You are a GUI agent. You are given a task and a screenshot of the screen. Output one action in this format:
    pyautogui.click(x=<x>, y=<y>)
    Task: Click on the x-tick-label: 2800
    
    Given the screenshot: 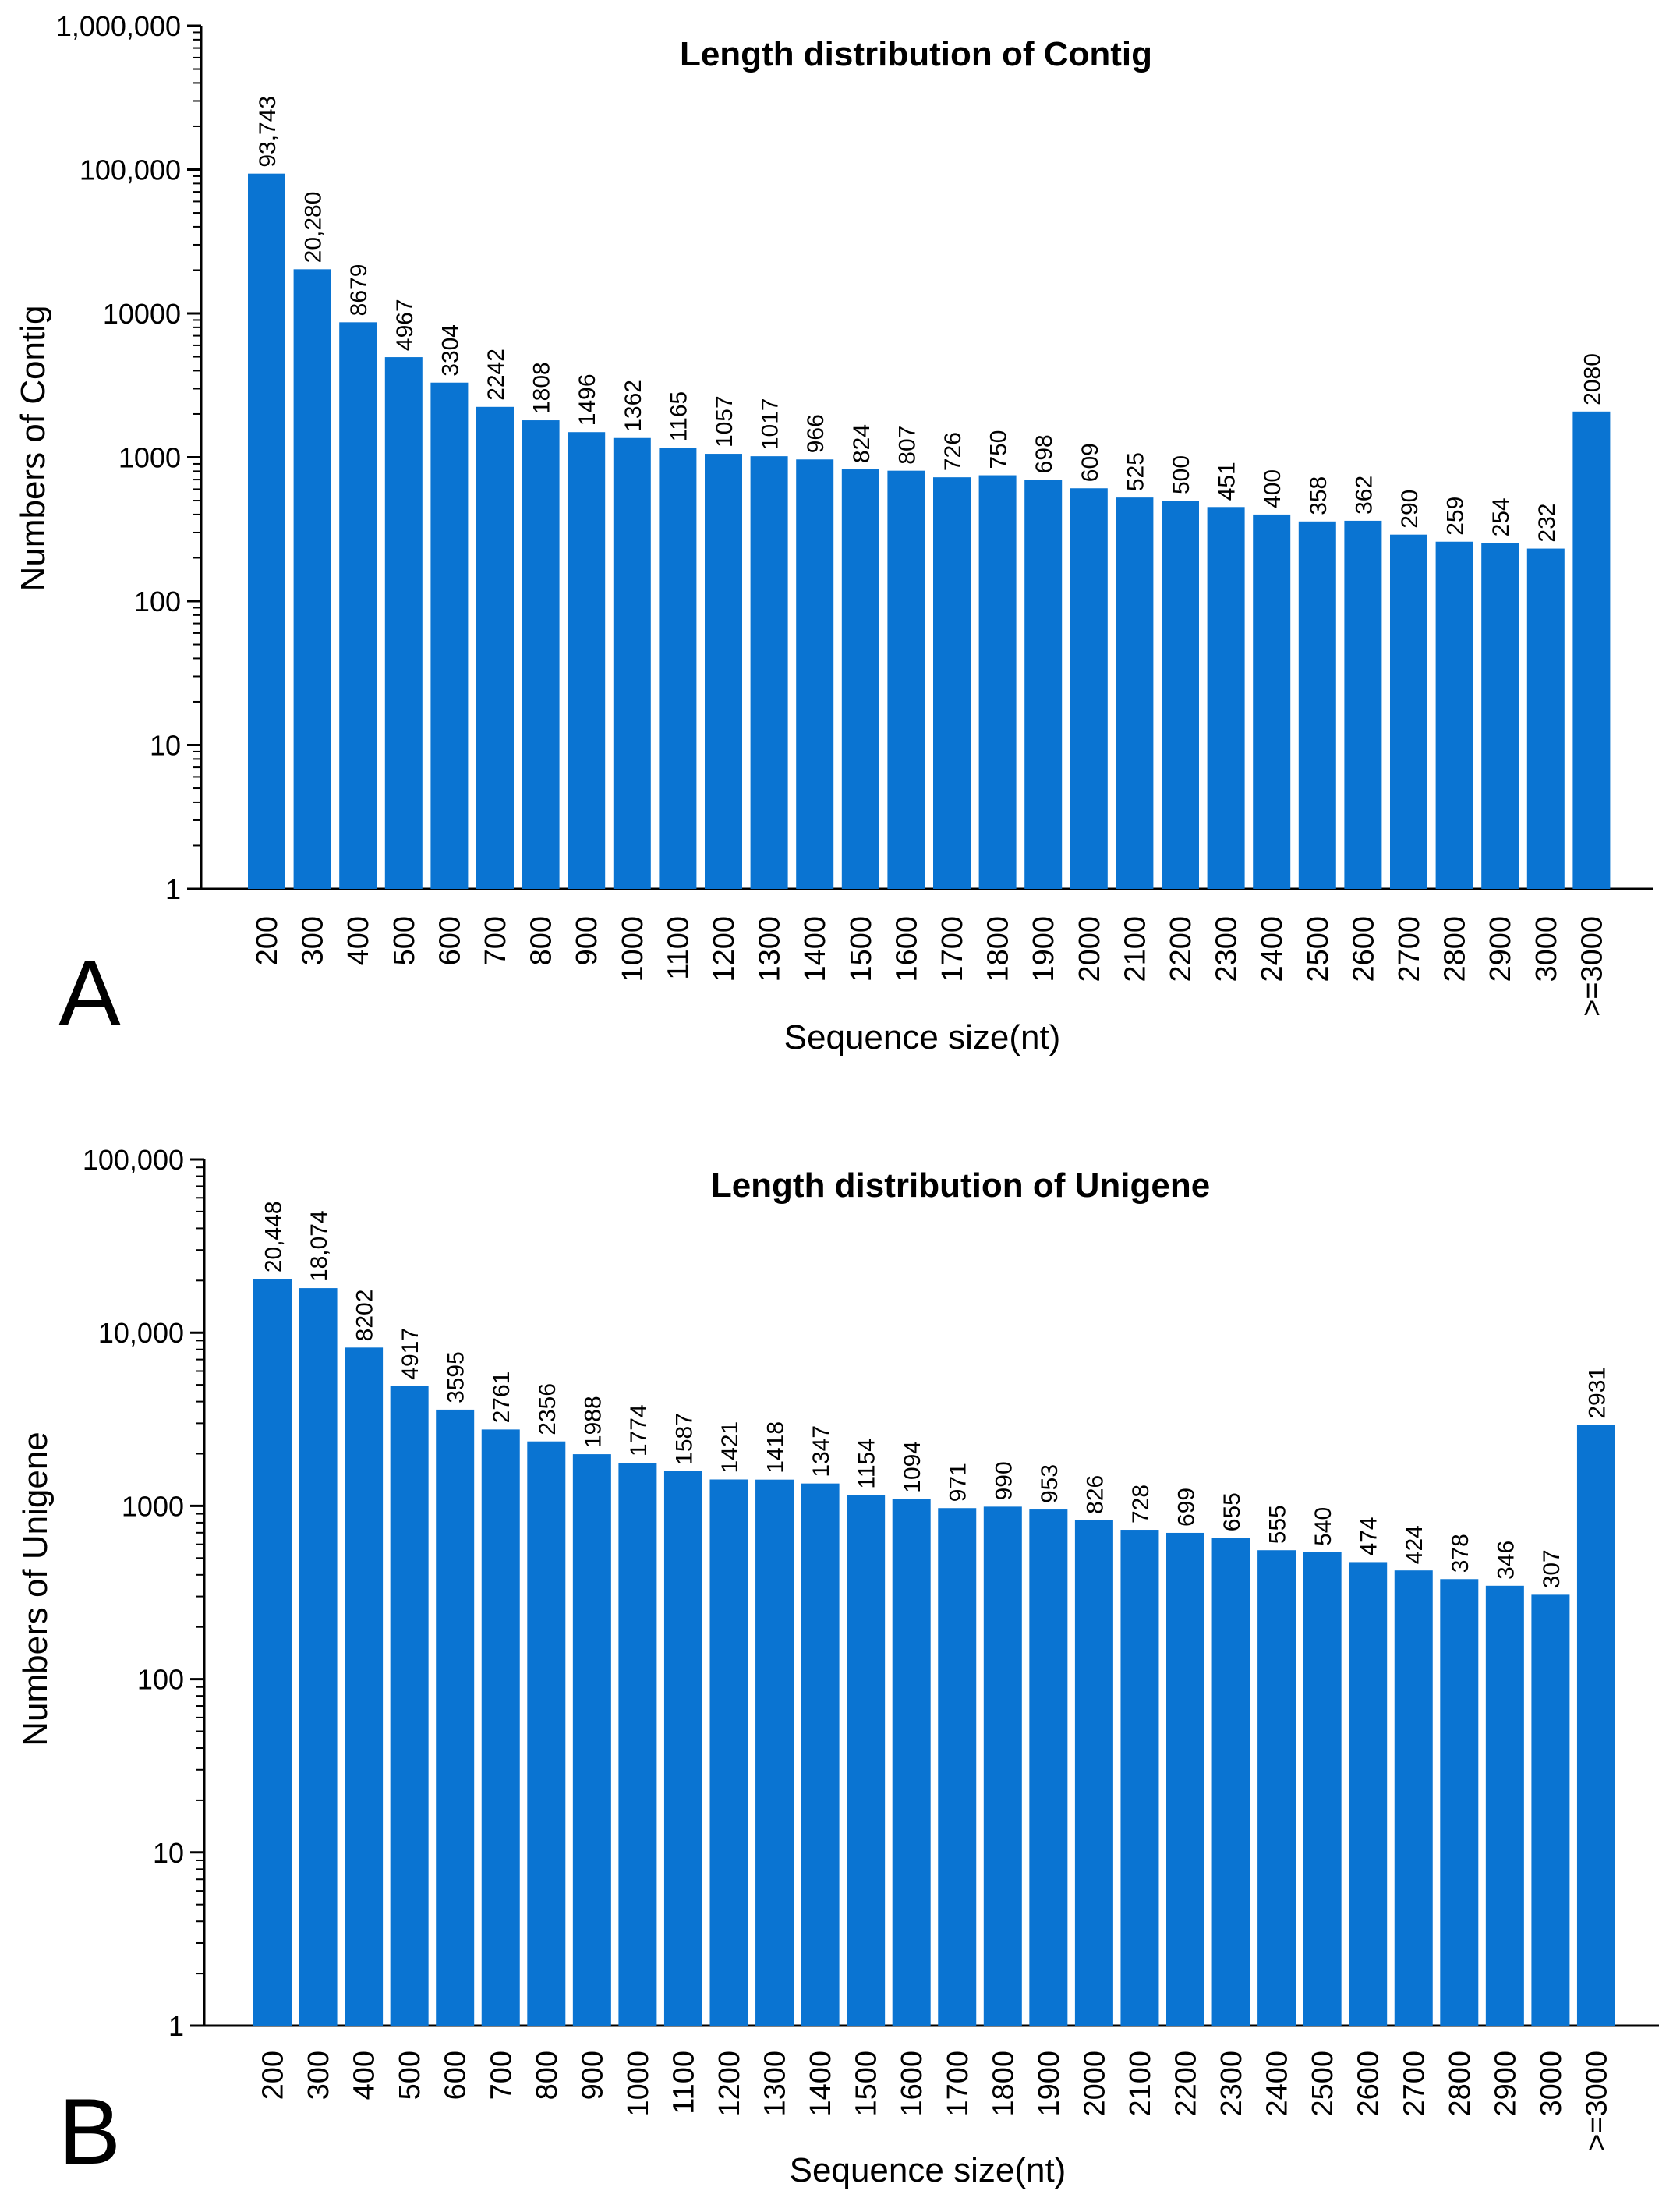 What is the action you would take?
    pyautogui.click(x=1460, y=2084)
    